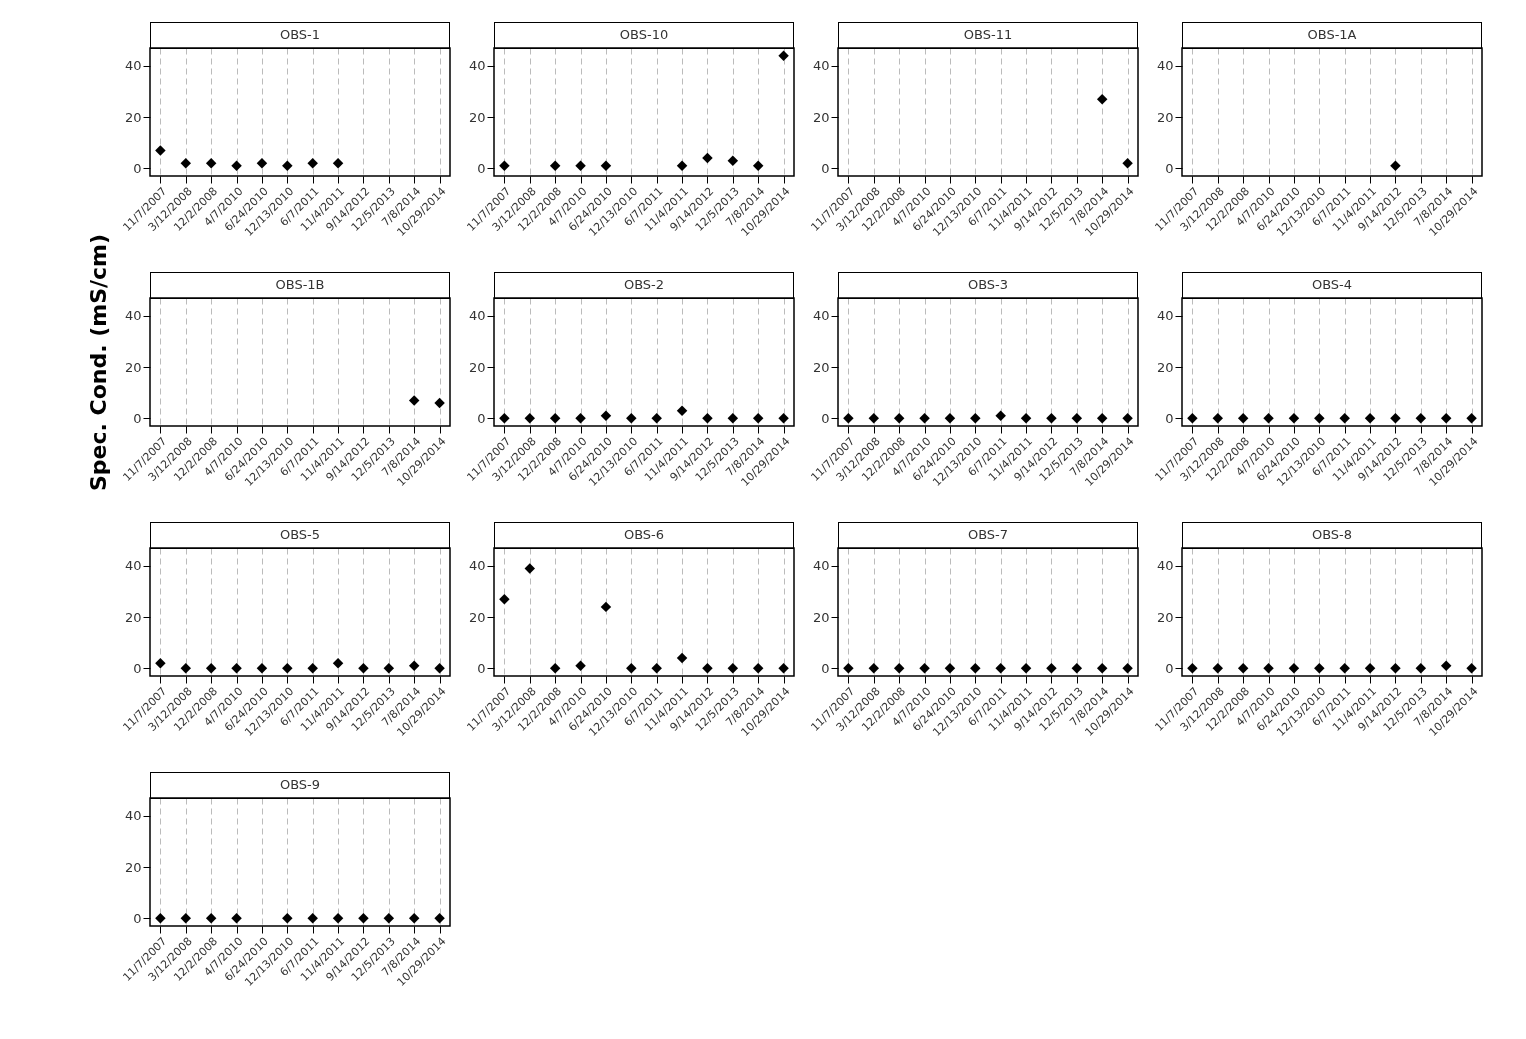 Image resolution: width=1526 pixels, height=1039 pixels. Describe the element at coordinates (644, 284) in the screenshot. I see `chart-title: OBS-2` at that location.